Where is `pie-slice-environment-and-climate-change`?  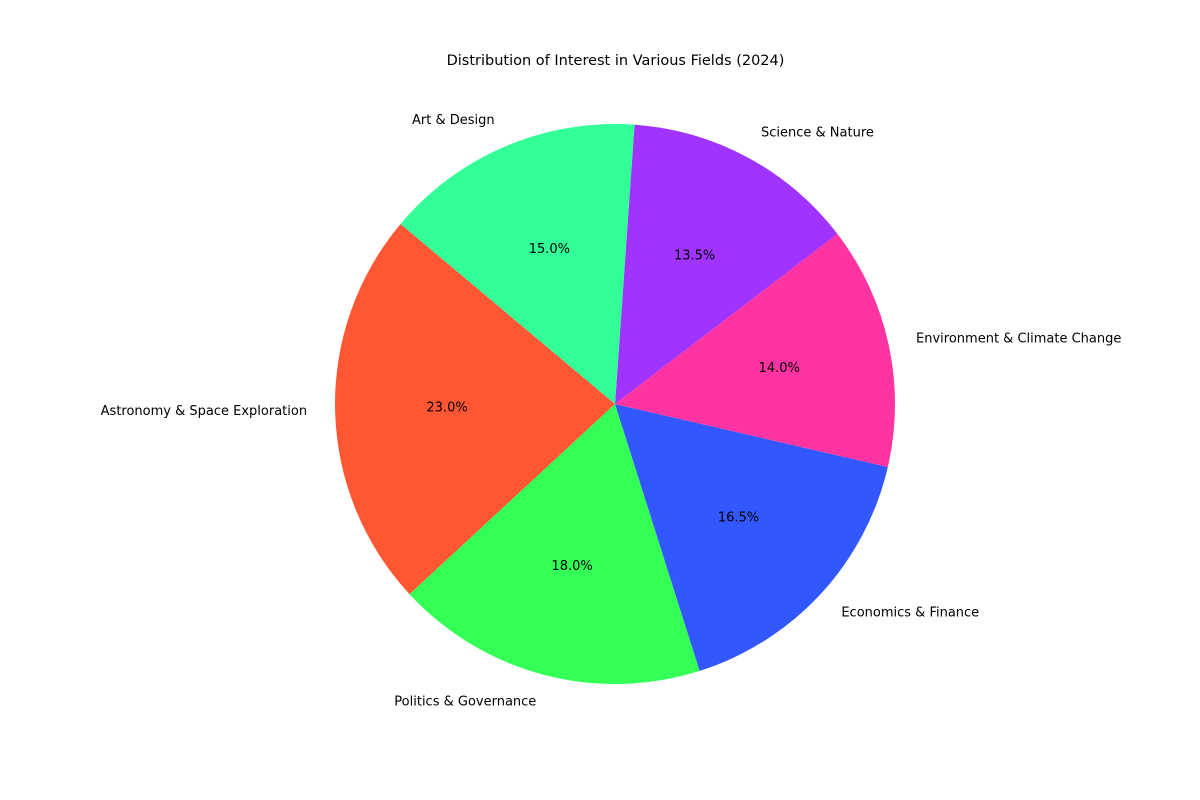
pie-slice-environment-and-climate-change is located at coordinates (755, 350).